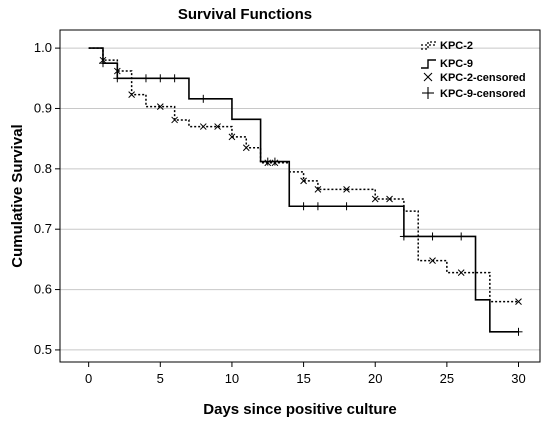 This screenshot has width=550, height=424. Describe the element at coordinates (88, 378) in the screenshot. I see `x-tick-label-0: 0` at that location.